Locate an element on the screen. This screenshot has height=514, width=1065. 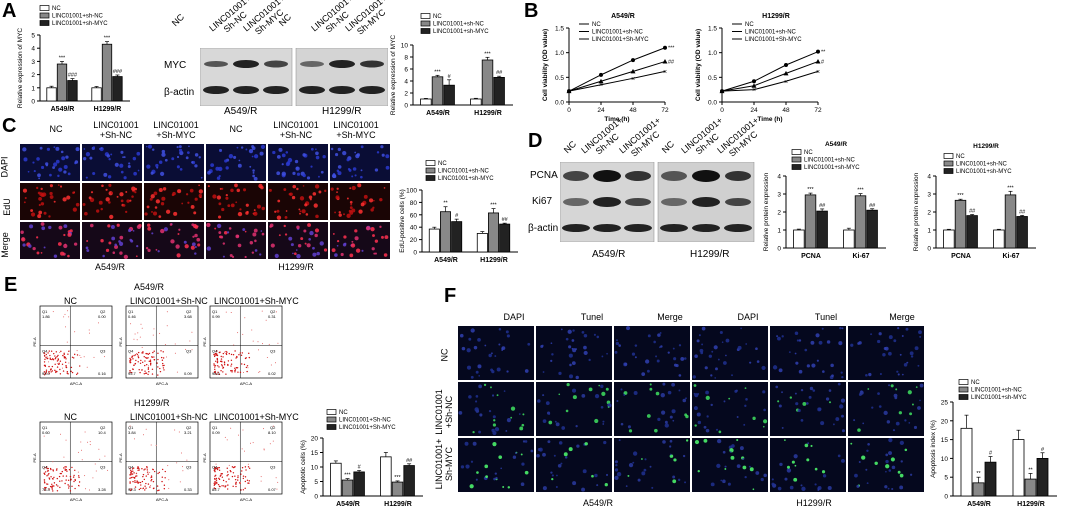
micrograph-tile is located at coordinates (652, 353).